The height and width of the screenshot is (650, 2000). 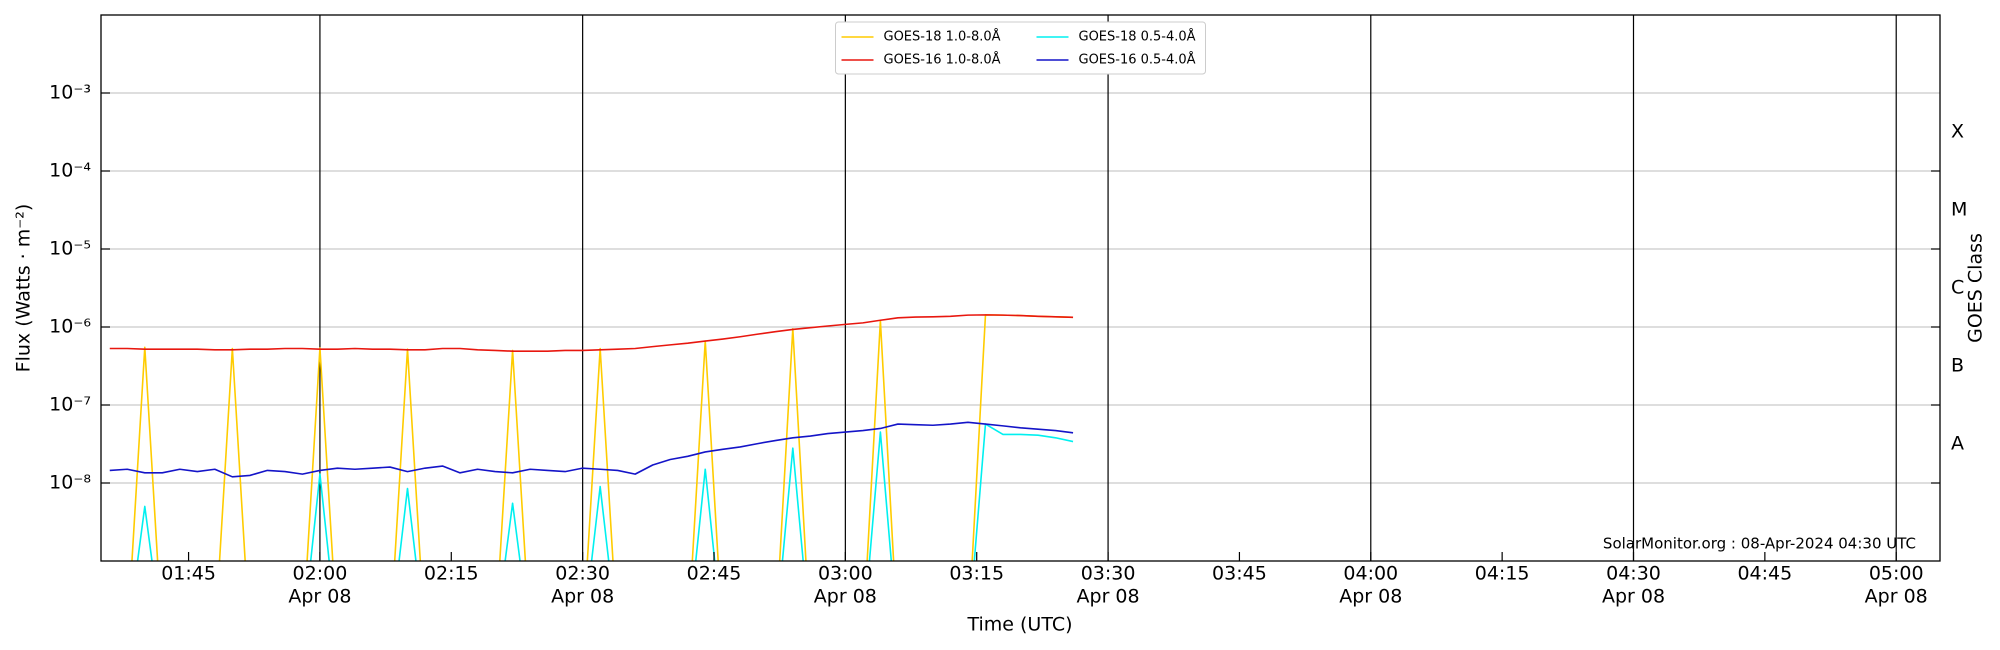 What do you see at coordinates (1896, 574) in the screenshot?
I see `x-tick-label: 05:00` at bounding box center [1896, 574].